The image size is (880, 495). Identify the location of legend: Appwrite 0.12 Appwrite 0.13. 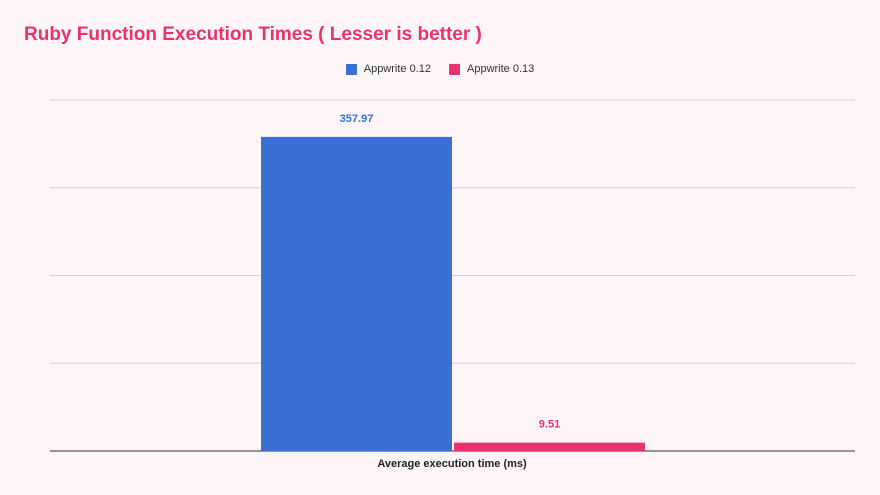
(440, 69).